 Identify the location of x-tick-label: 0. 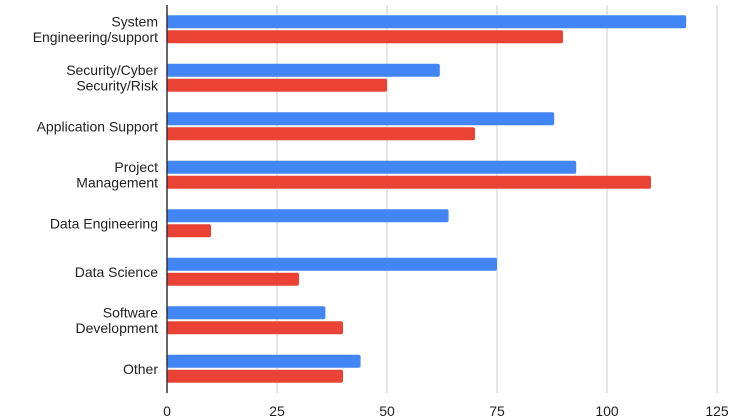
(167, 410).